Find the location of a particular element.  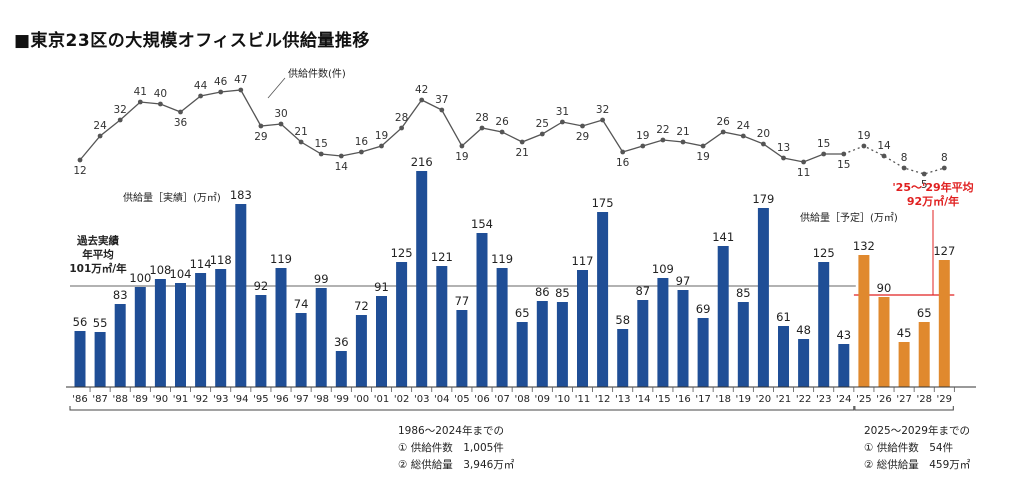

count-value-label: 40 is located at coordinates (160, 94).